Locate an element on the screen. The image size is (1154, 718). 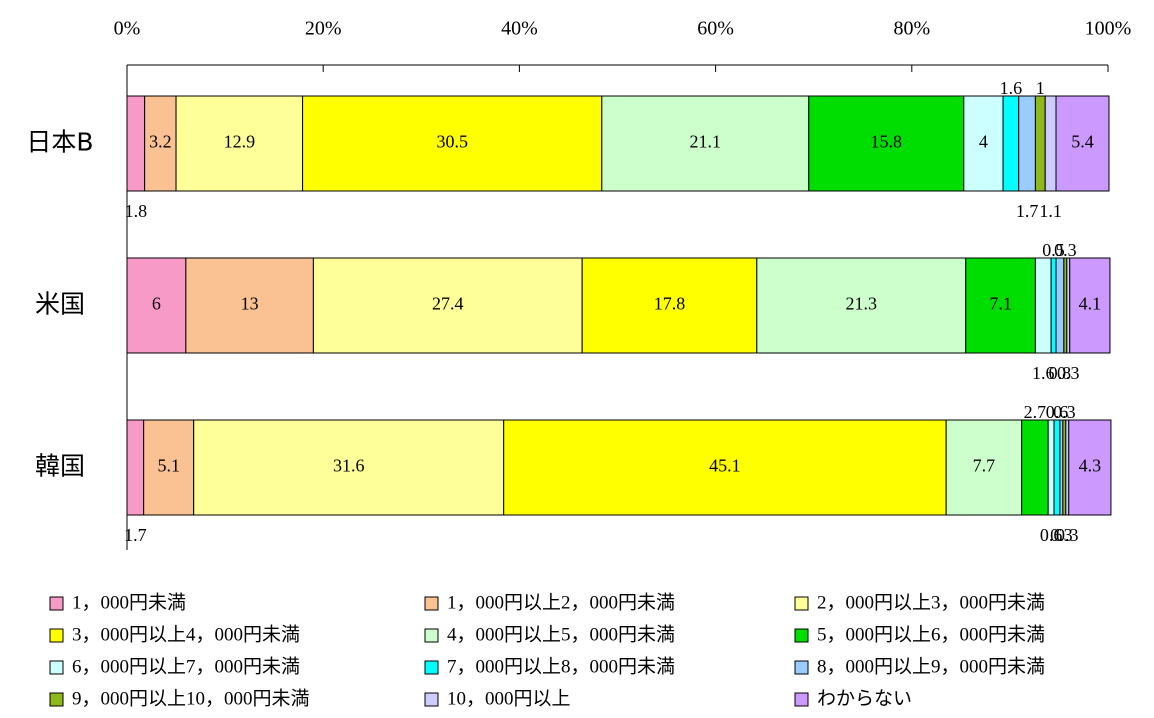
data-label: 4.1 is located at coordinates (1090, 304).